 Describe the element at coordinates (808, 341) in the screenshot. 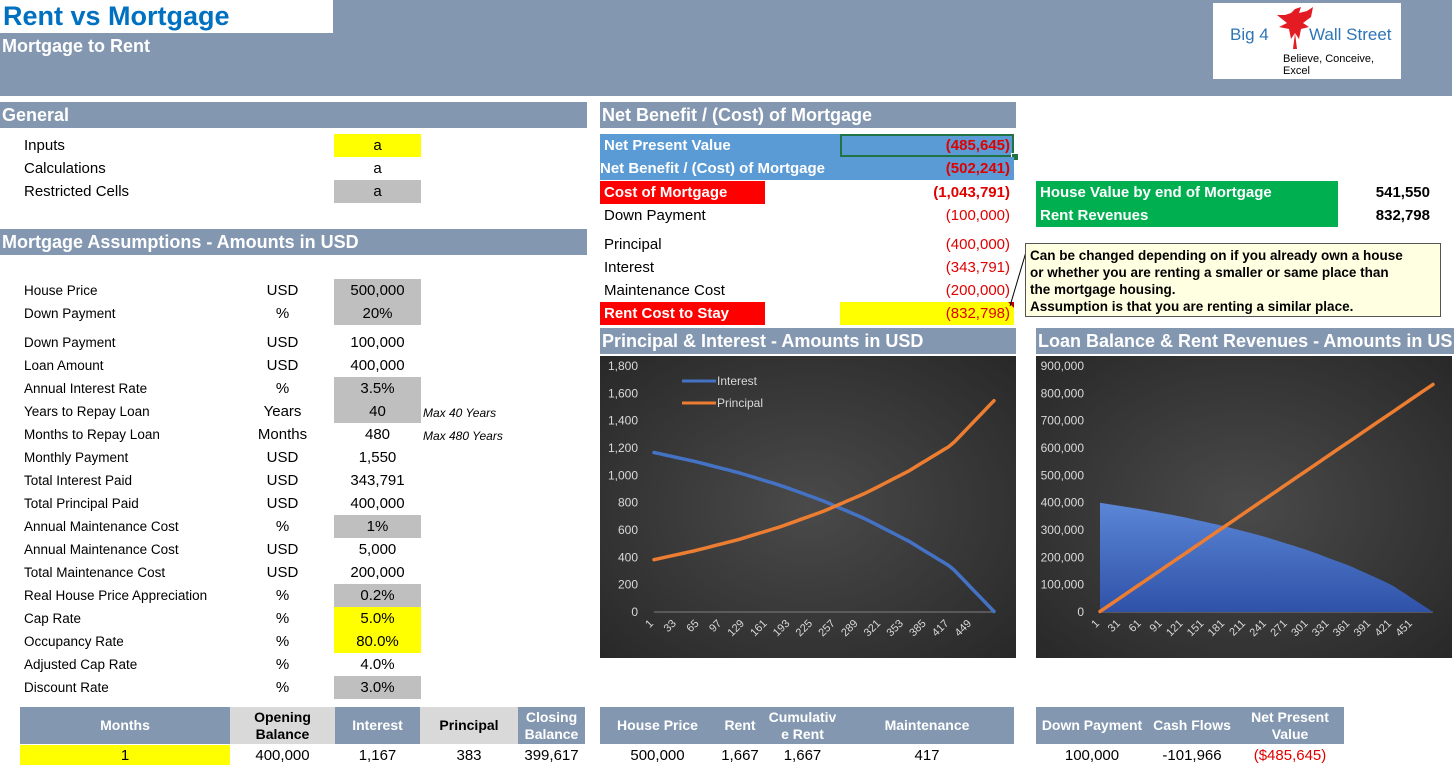

I see `chart1-header: Principal & Interest - Amounts in USD` at that location.